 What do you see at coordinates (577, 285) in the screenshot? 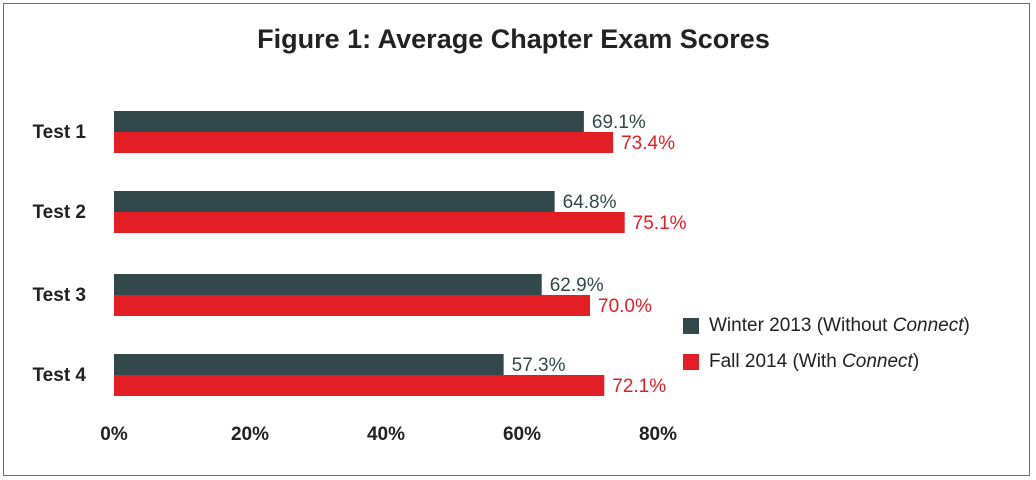
I see `data-label-test-3-series-1: 62.9%` at bounding box center [577, 285].